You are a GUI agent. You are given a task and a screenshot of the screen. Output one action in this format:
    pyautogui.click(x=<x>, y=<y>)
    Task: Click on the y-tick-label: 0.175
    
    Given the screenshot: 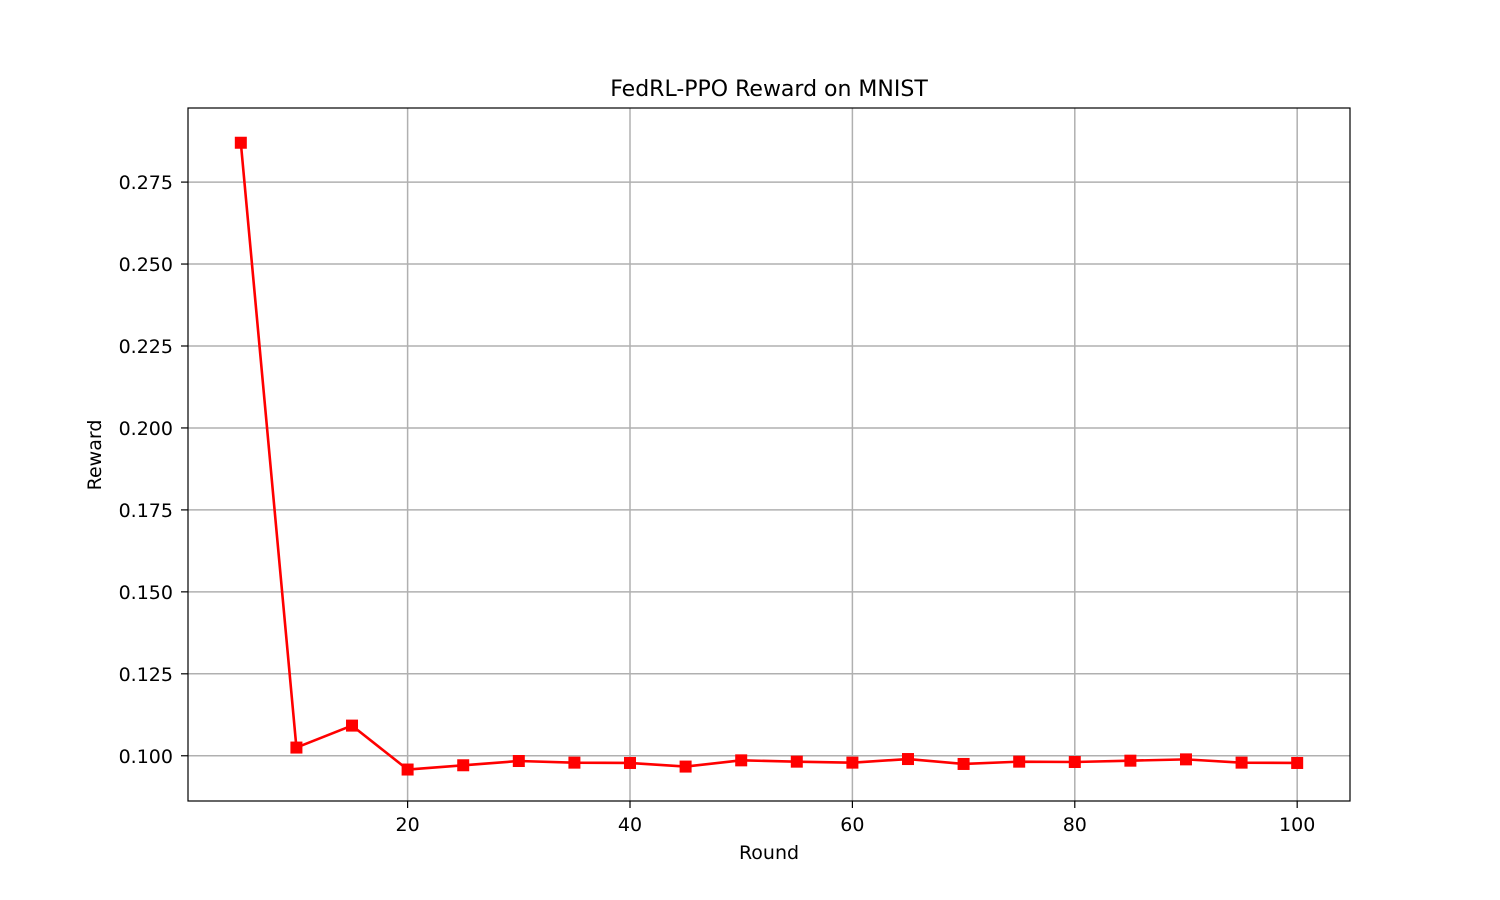 What is the action you would take?
    pyautogui.click(x=146, y=511)
    